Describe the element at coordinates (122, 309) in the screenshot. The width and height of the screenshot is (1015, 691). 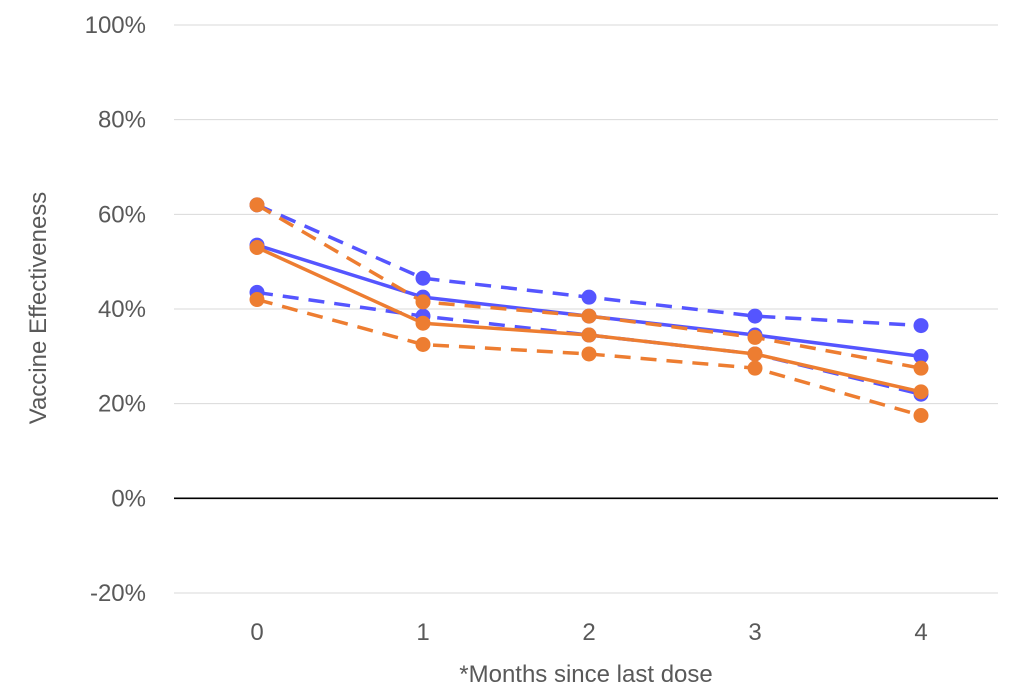
I see `y-tick-label: 40%` at that location.